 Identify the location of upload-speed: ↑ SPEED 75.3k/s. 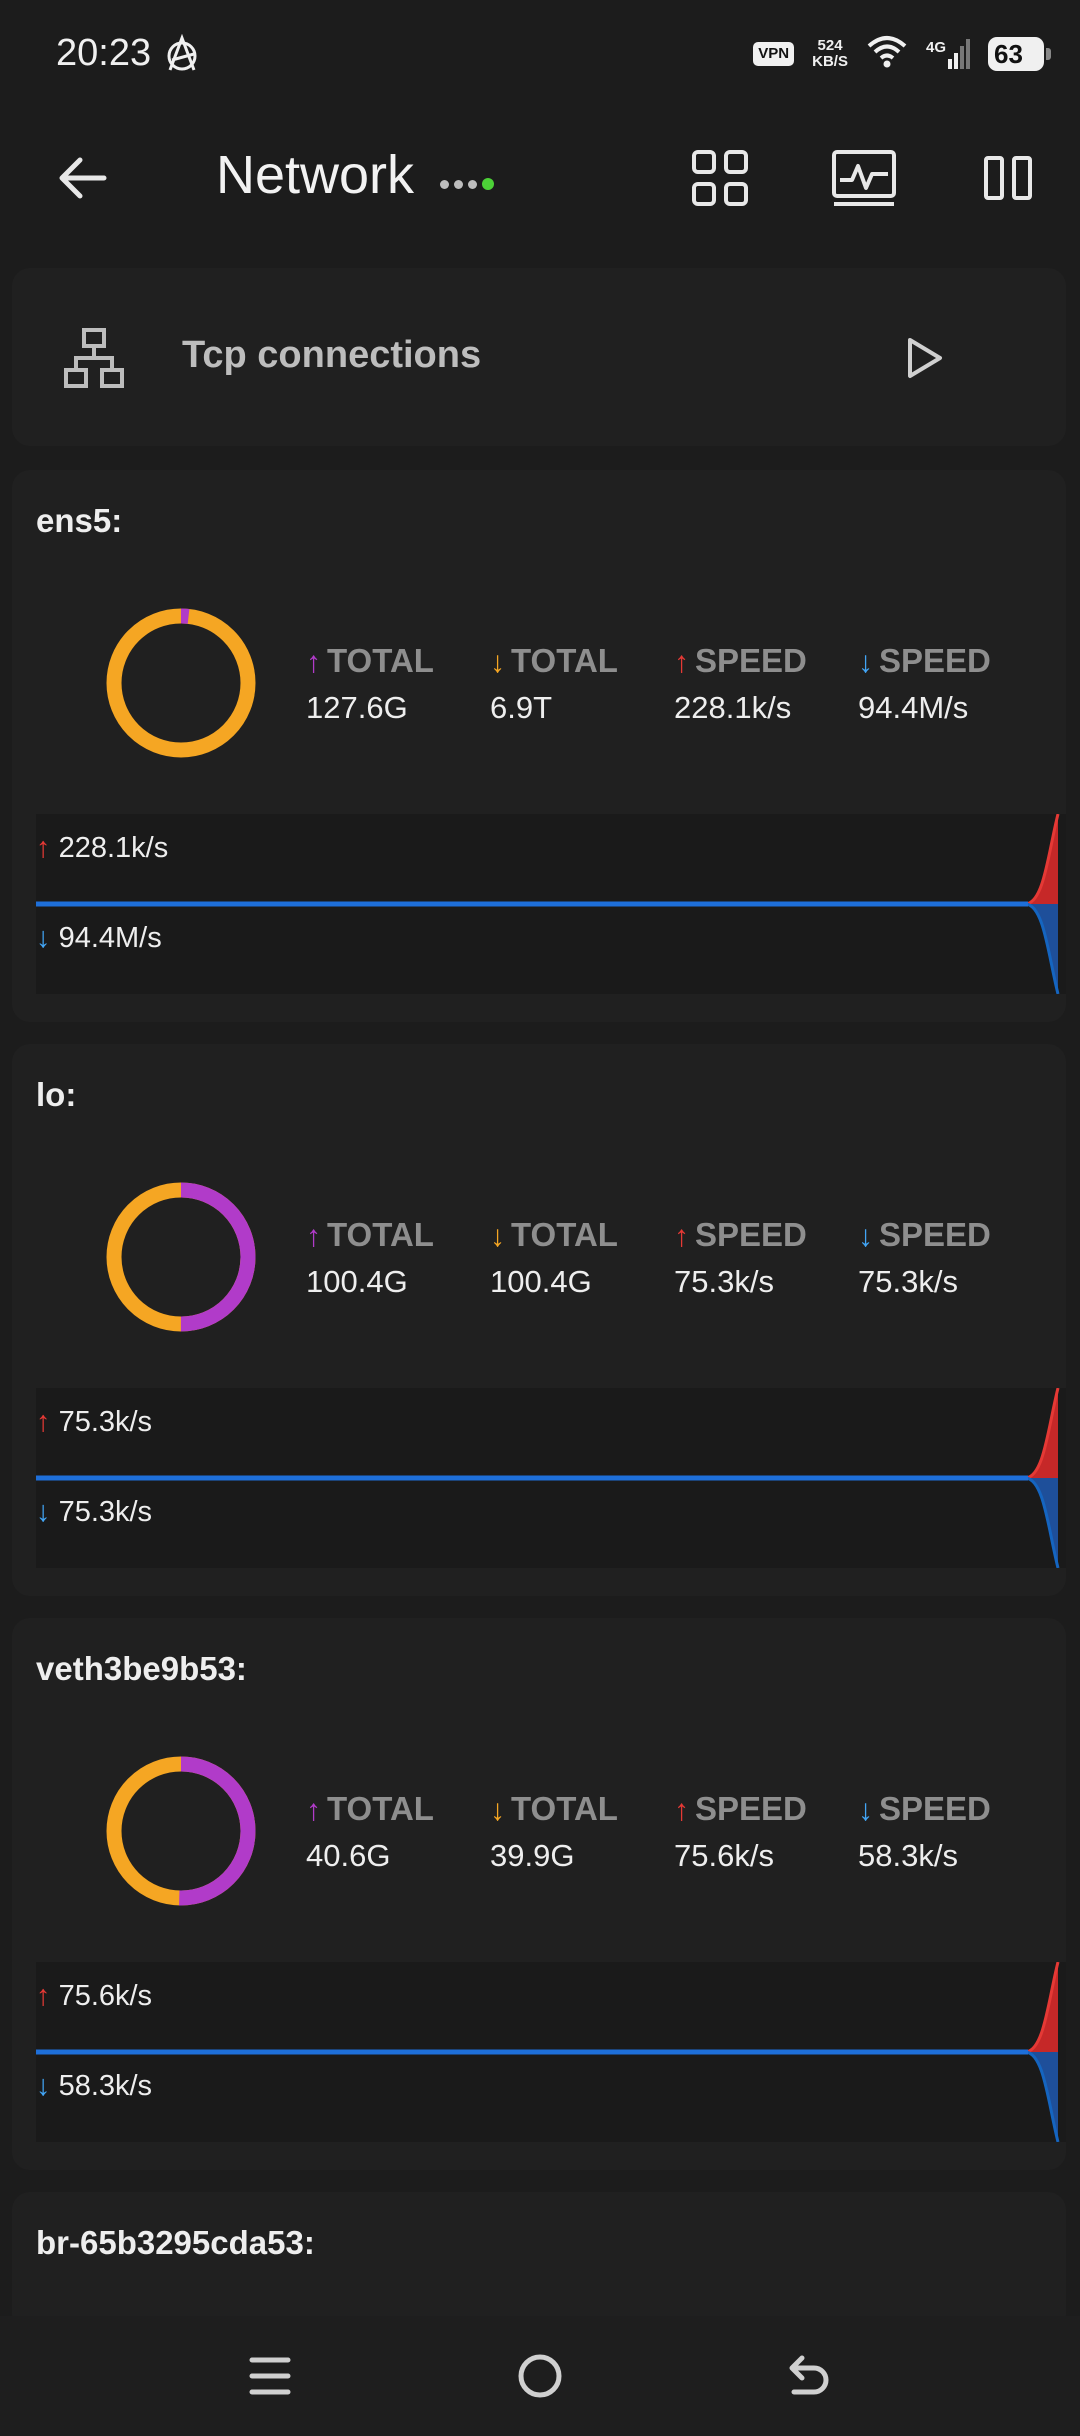
(766, 1258).